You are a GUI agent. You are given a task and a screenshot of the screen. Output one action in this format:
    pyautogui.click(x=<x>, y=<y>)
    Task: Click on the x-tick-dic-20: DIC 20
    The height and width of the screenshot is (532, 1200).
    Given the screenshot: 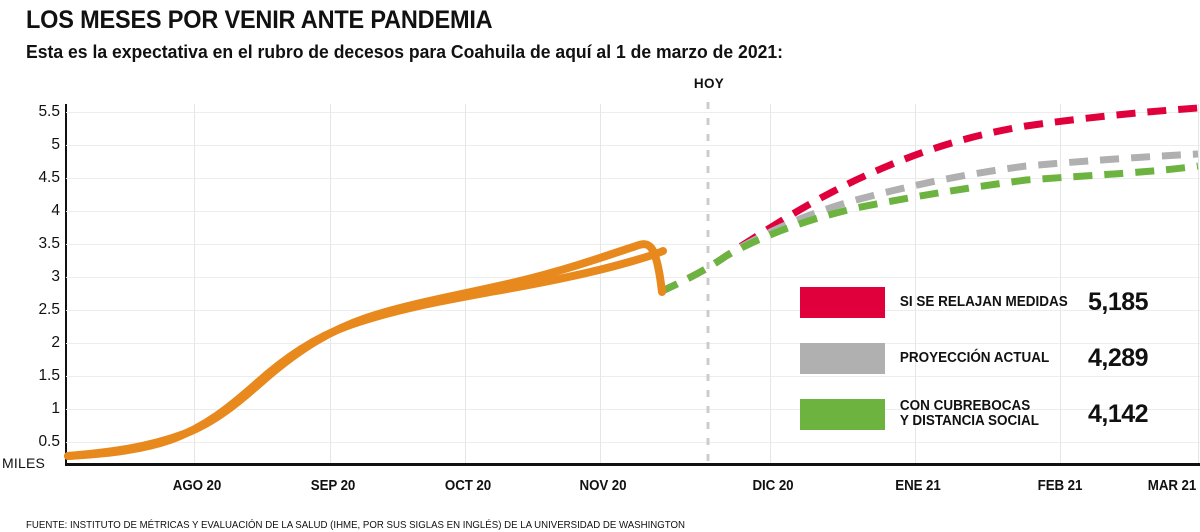 What is the action you would take?
    pyautogui.click(x=773, y=486)
    